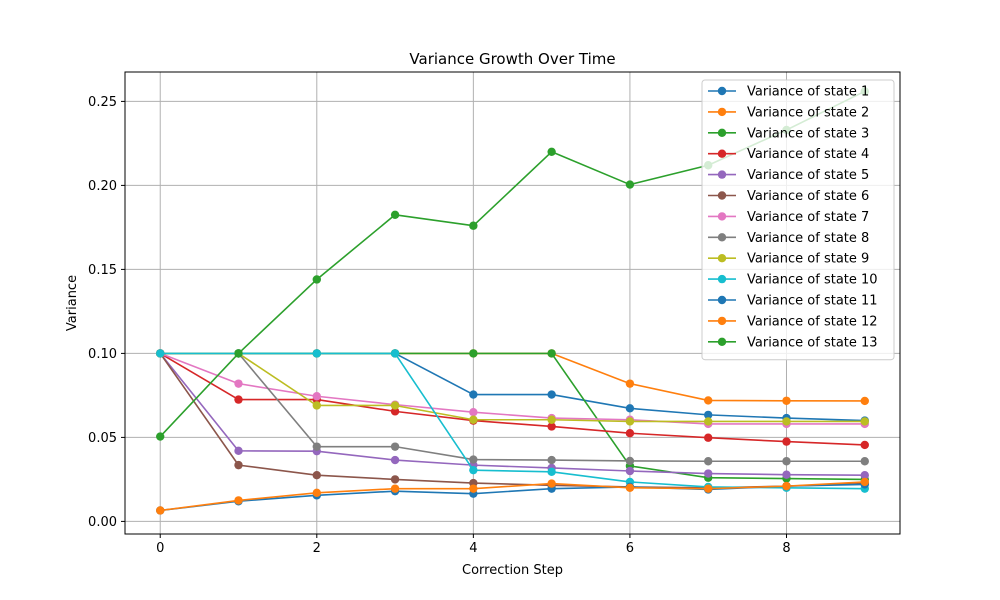  Describe the element at coordinates (808, 238) in the screenshot. I see `legend-label: Variance of state 8` at that location.